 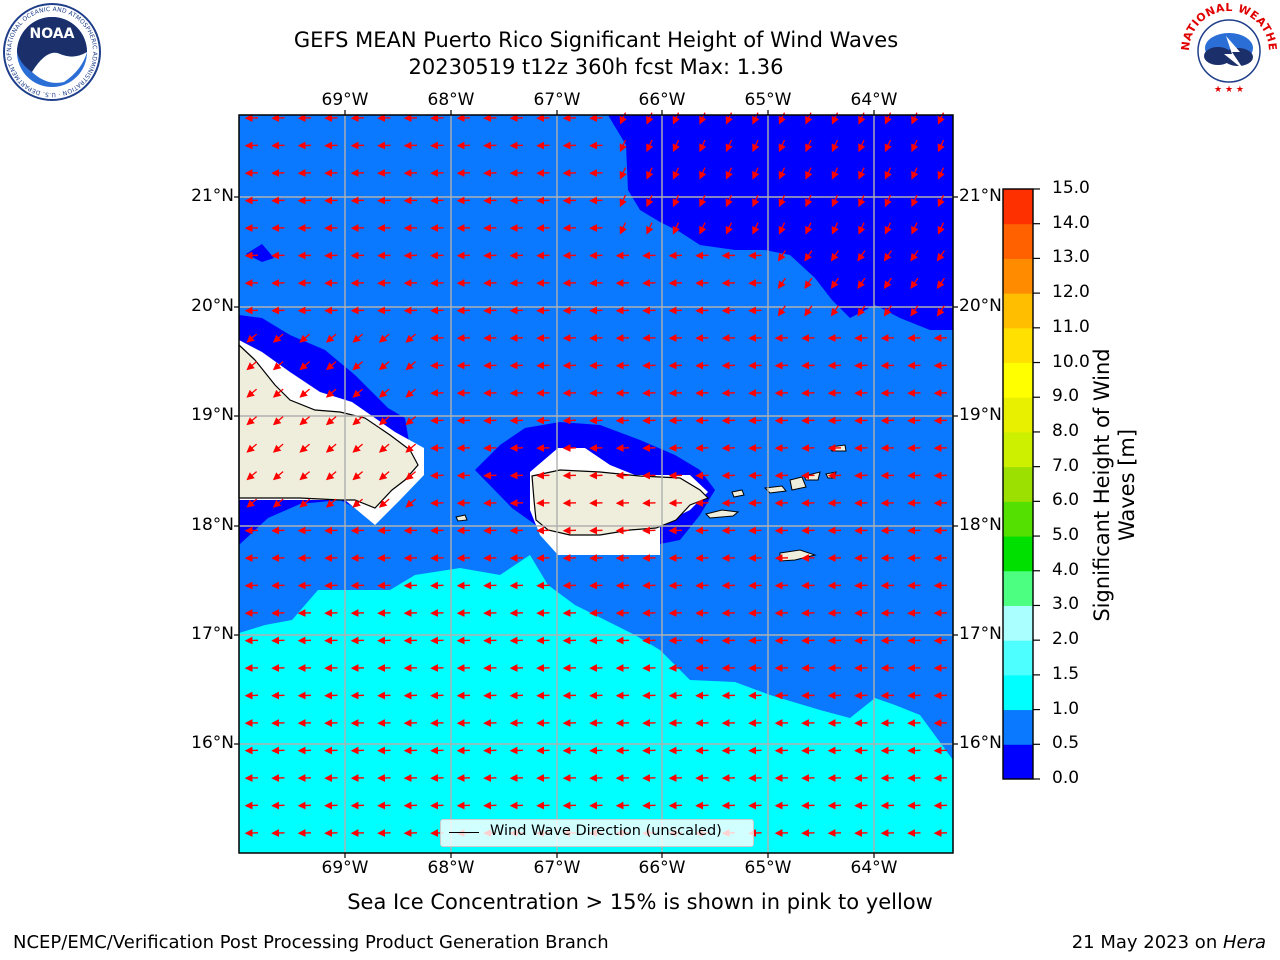 What do you see at coordinates (1071, 188) in the screenshot?
I see `colorbar-tick-label: 15.0` at bounding box center [1071, 188].